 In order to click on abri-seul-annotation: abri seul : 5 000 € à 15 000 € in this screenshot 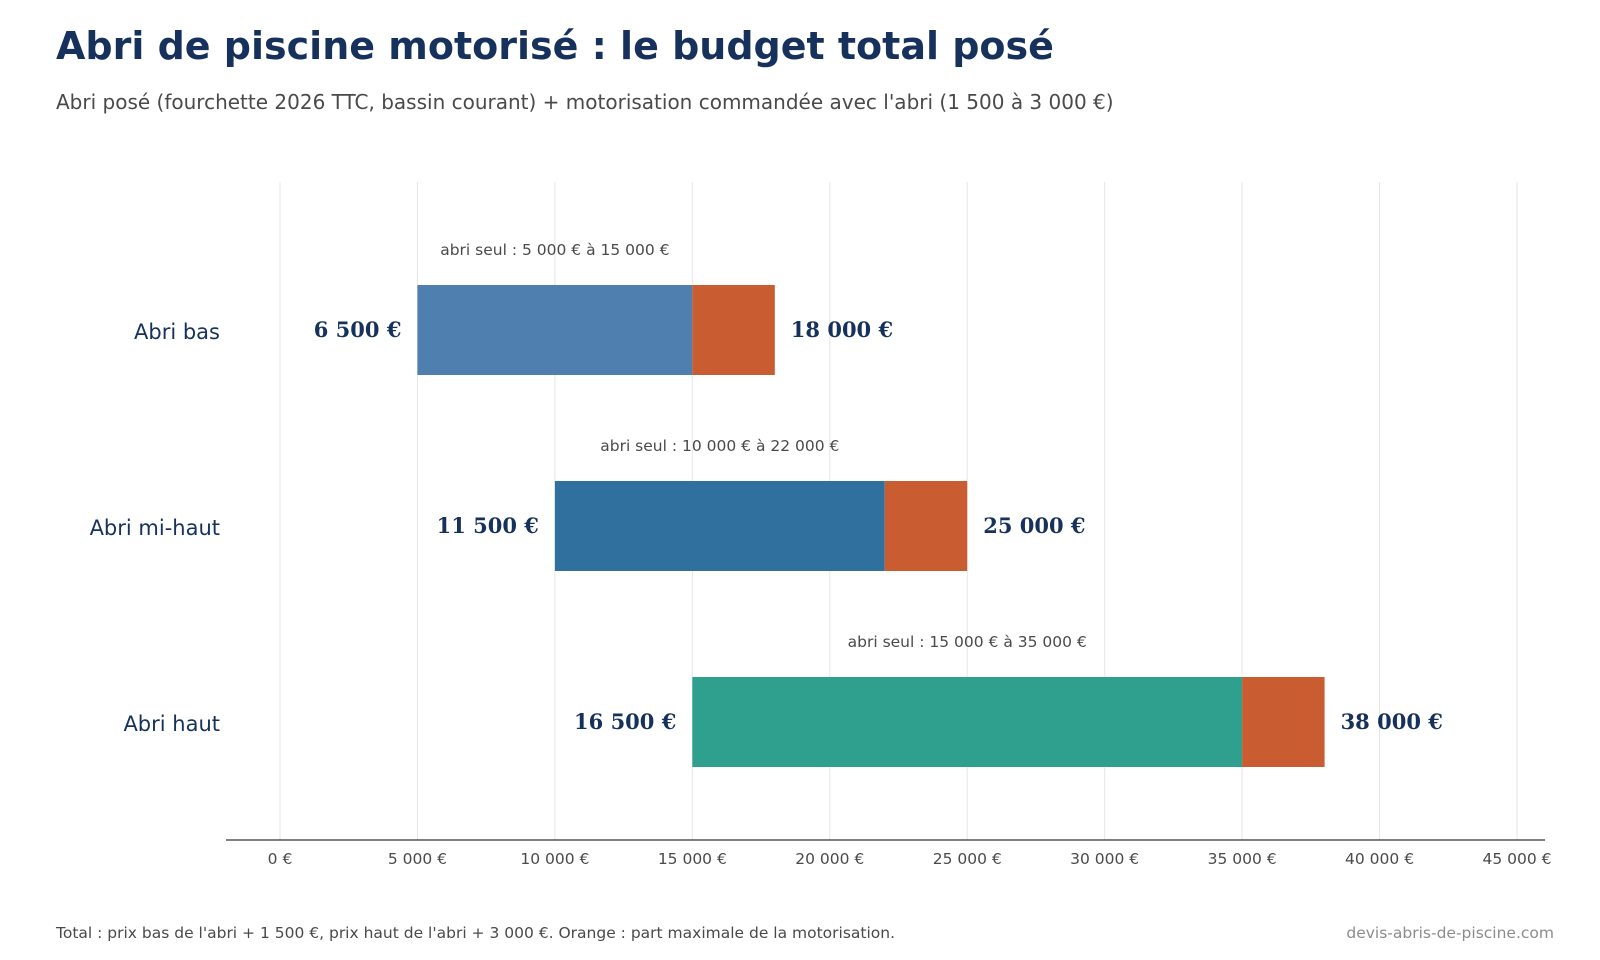, I will do `click(554, 250)`.